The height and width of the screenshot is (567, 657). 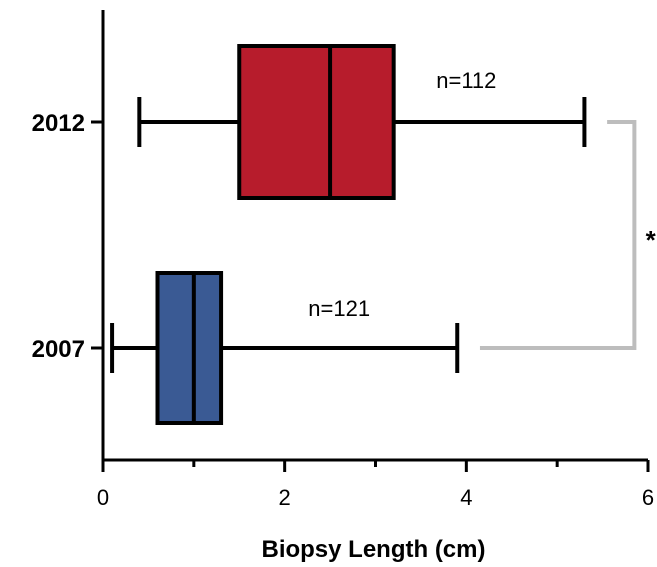 I want to click on y-category-label: 2007, so click(x=58, y=349).